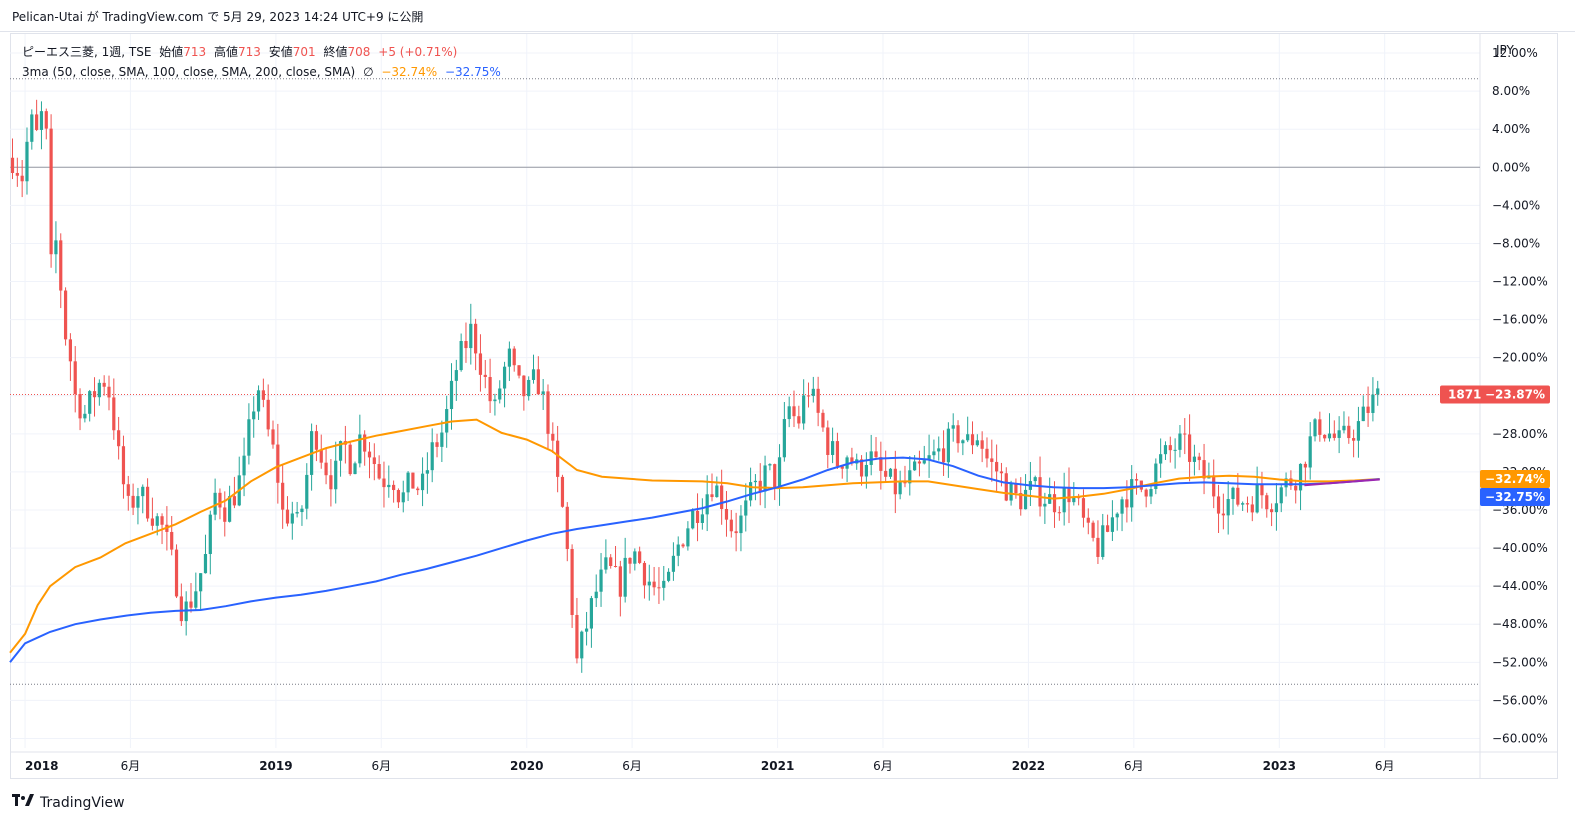  Describe the element at coordinates (1495, 446) in the screenshot. I see `axis-badges: −23.87% 1871 −32.74% −32.75%` at that location.